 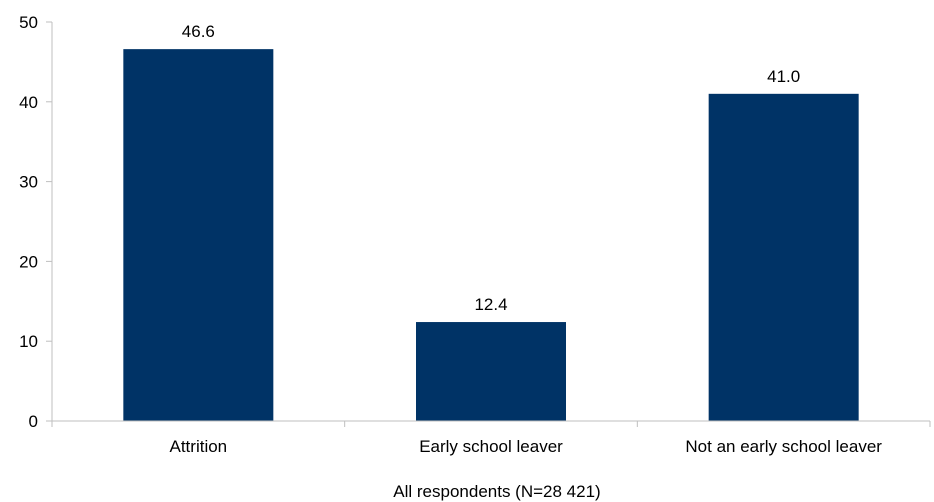 I want to click on y-tick-label: 40, so click(x=28, y=102).